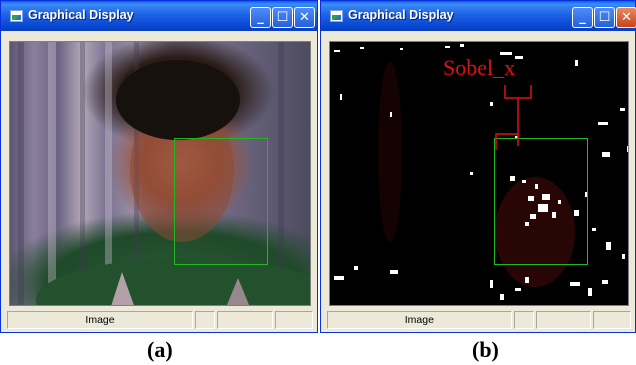 The width and height of the screenshot is (636, 365). What do you see at coordinates (485, 349) in the screenshot?
I see `caption-b: (b)` at bounding box center [485, 349].